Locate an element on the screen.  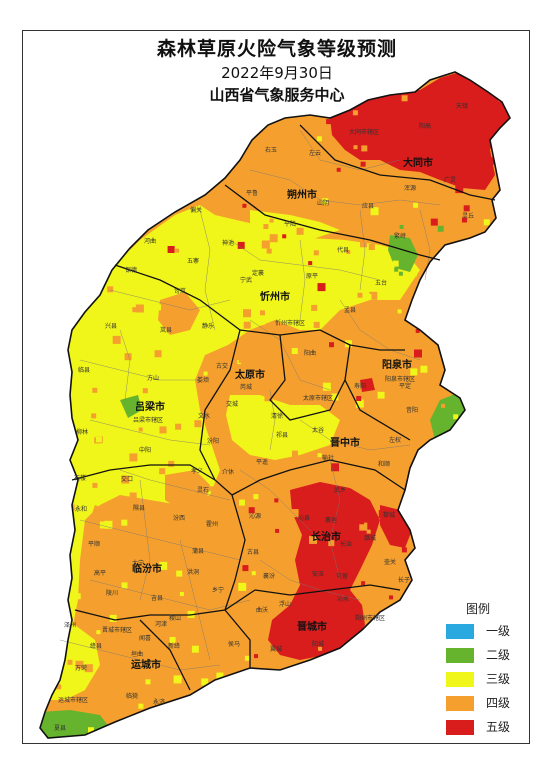
county-label: 吉县 is located at coordinates (157, 598).